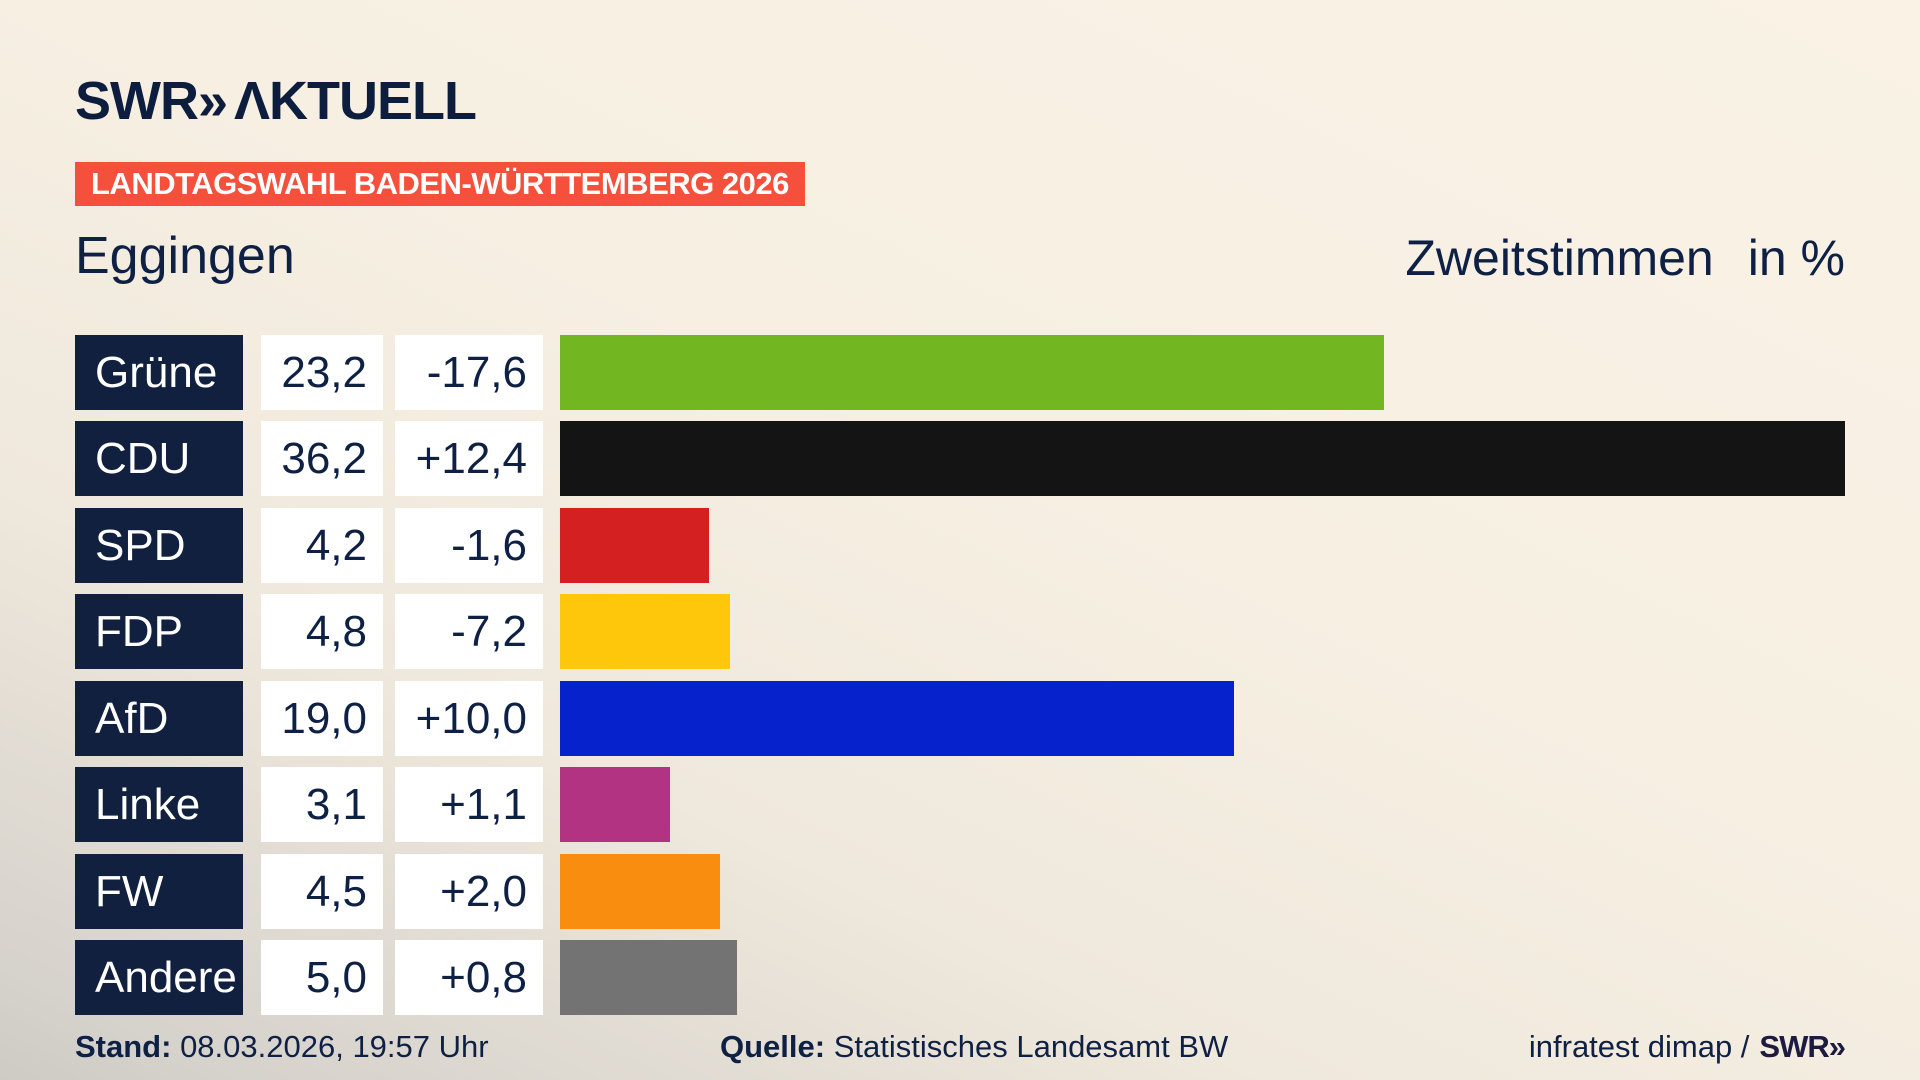 This screenshot has width=1920, height=1080. What do you see at coordinates (773, 1046) in the screenshot?
I see `quelle-label: Quelle:` at bounding box center [773, 1046].